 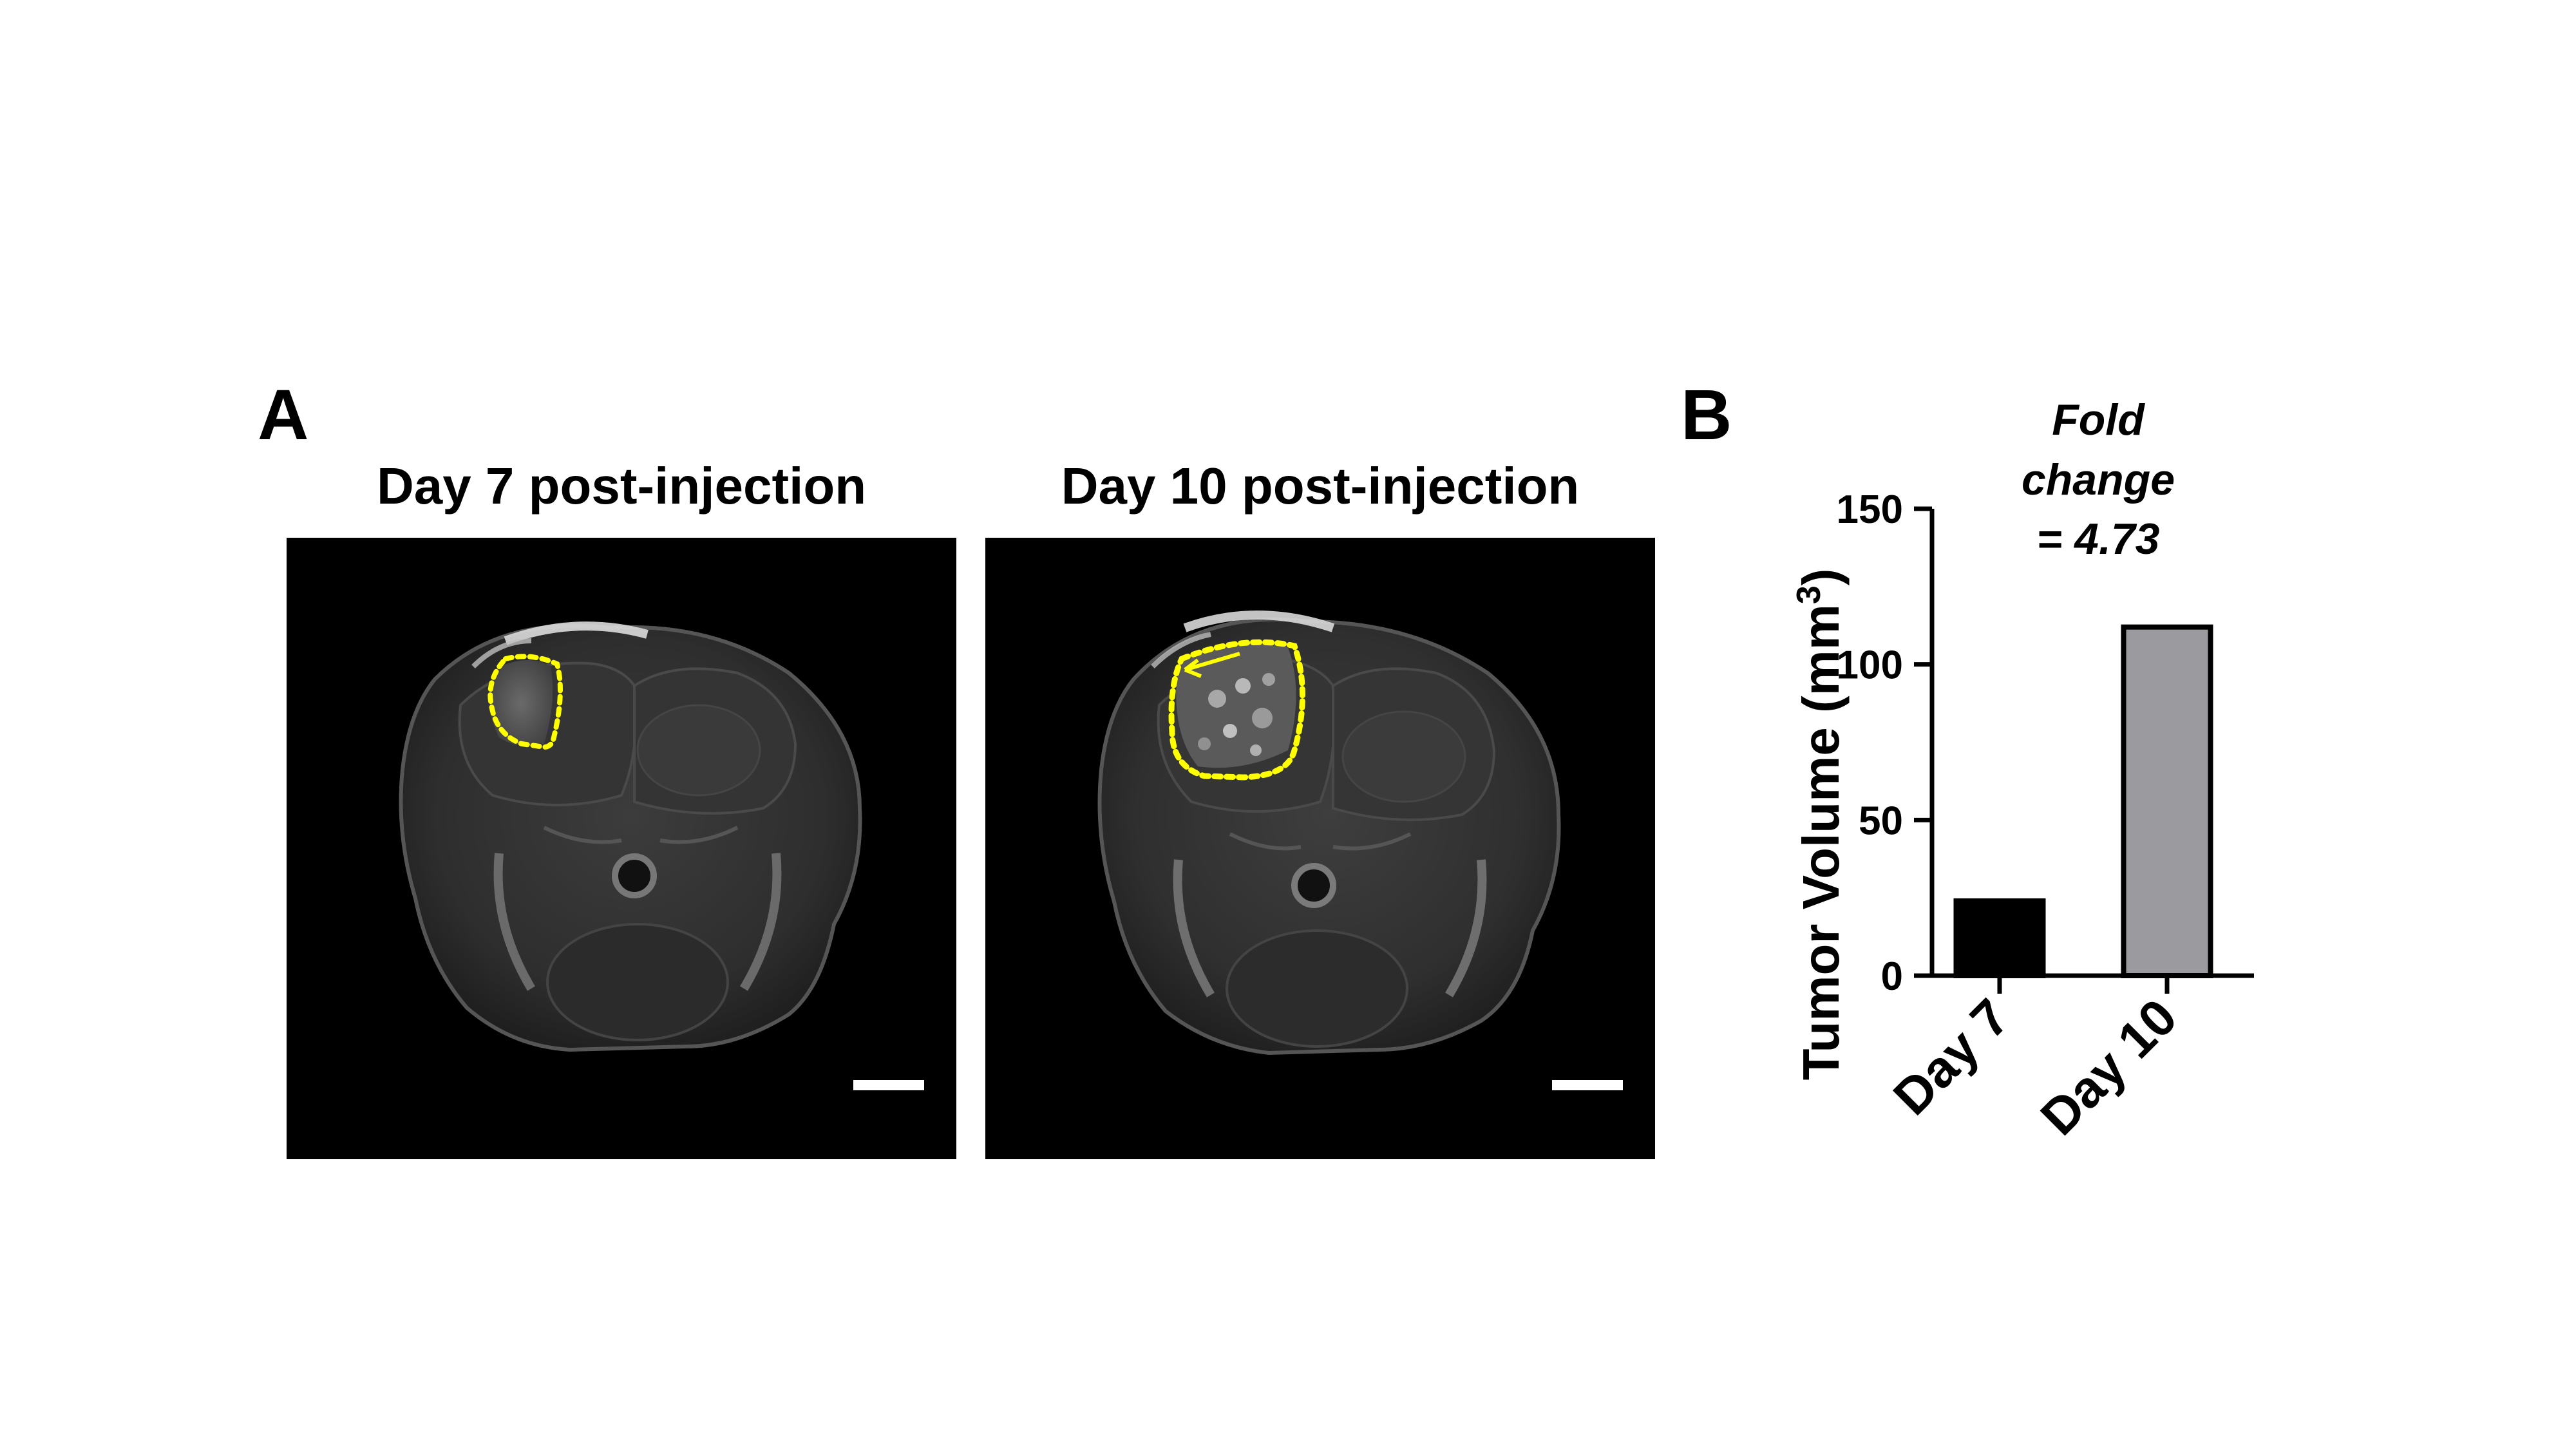 What do you see at coordinates (1320, 486) in the screenshot?
I see `day10-image-title: Day 10 post-injection` at bounding box center [1320, 486].